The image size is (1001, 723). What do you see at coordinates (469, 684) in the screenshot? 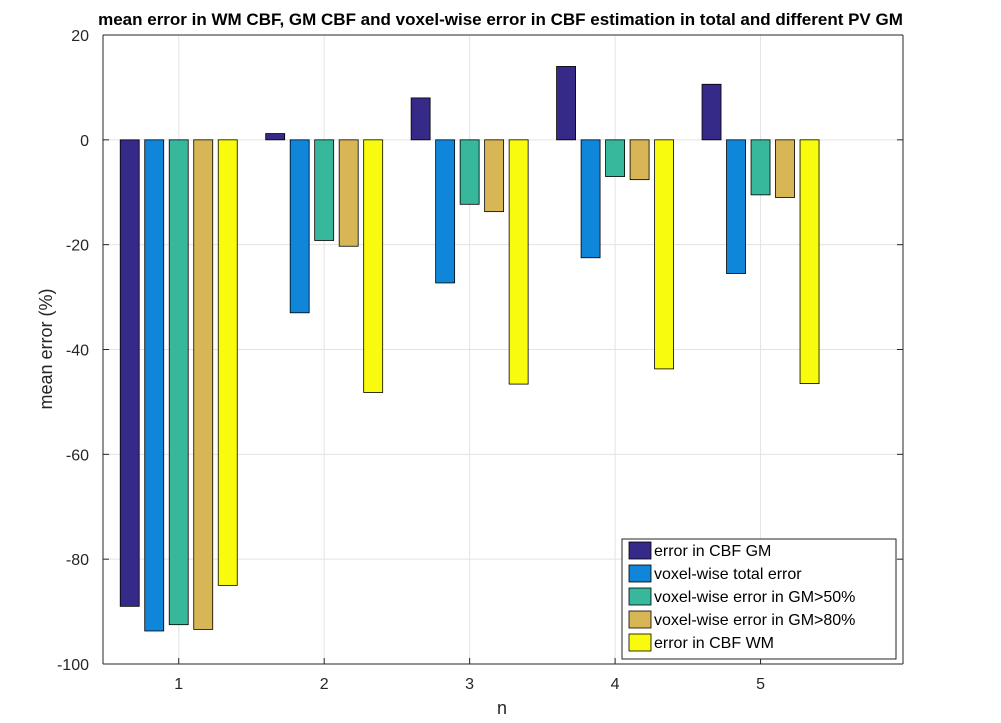
I see `x-tick-label: 3` at bounding box center [469, 684].